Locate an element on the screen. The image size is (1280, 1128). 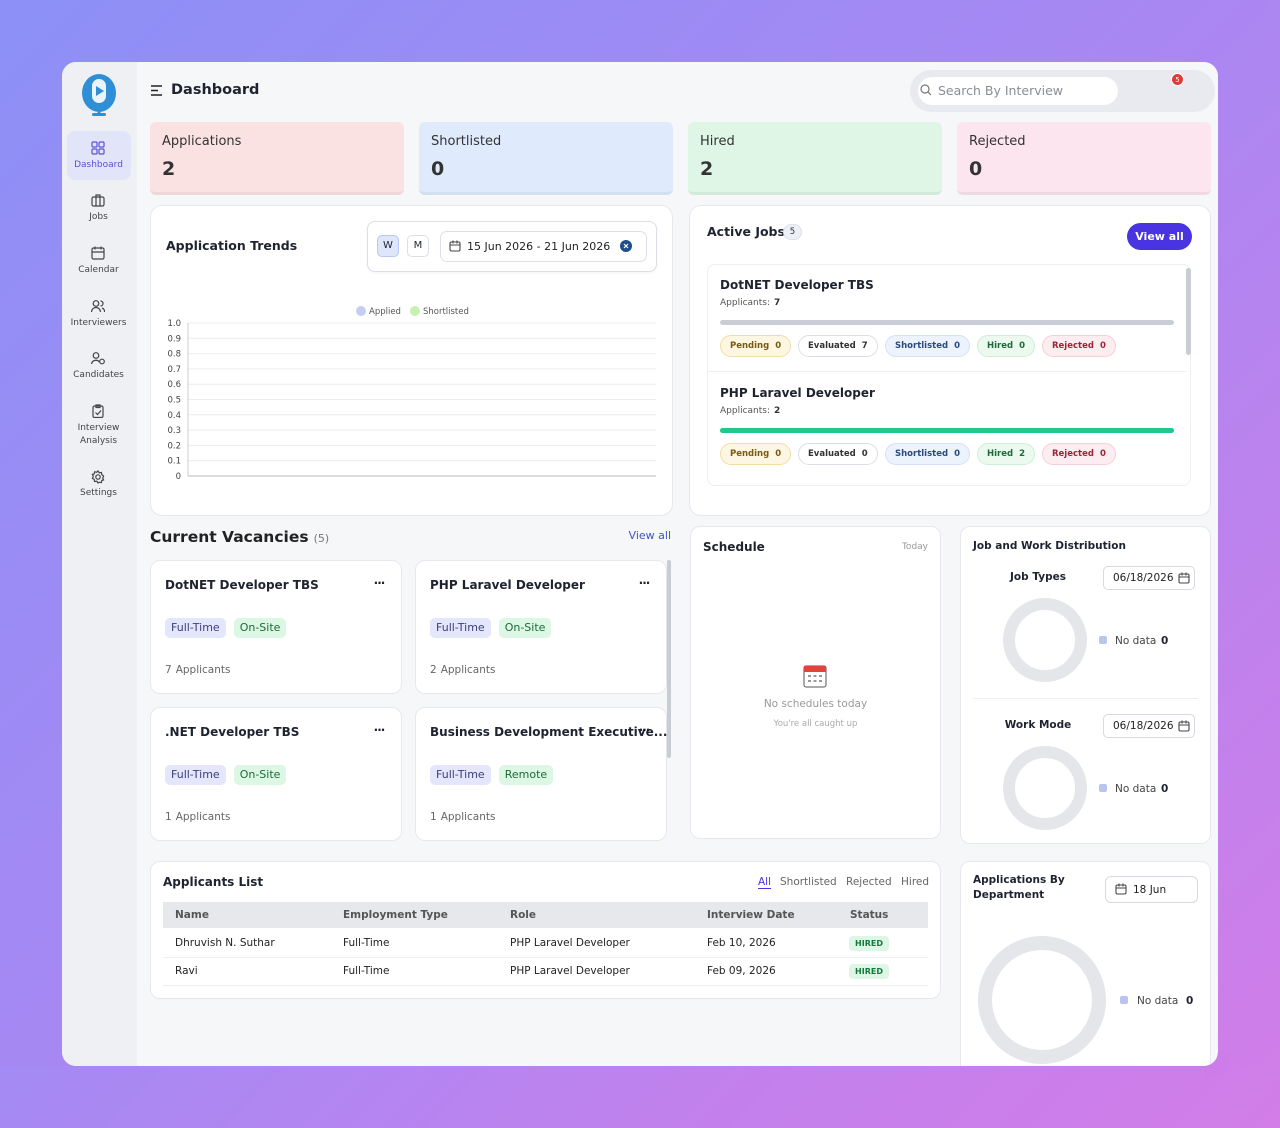
trends-title: Application Trends is located at coordinates (232, 245).